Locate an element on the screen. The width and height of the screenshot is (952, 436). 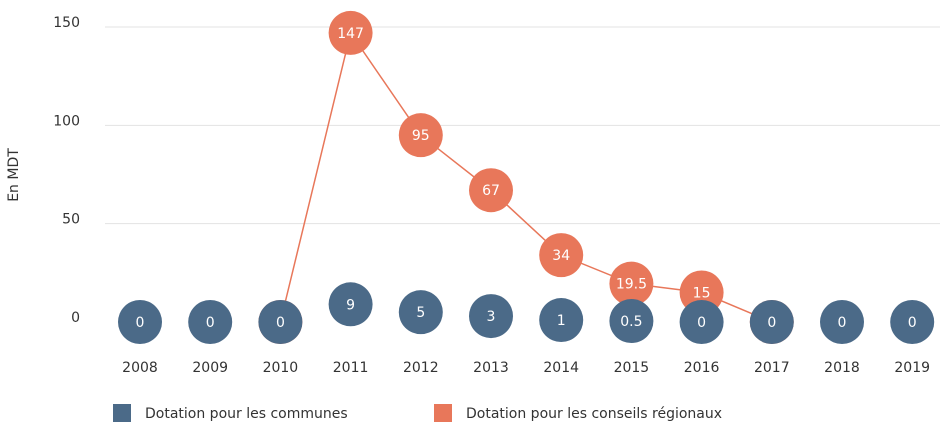
data-label: 1 is located at coordinates (561, 321).